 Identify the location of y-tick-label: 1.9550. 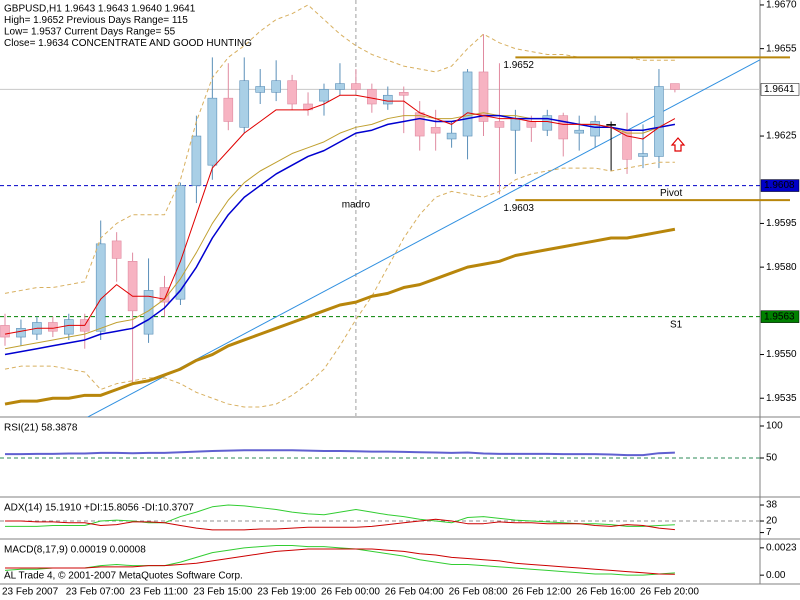
(781, 354).